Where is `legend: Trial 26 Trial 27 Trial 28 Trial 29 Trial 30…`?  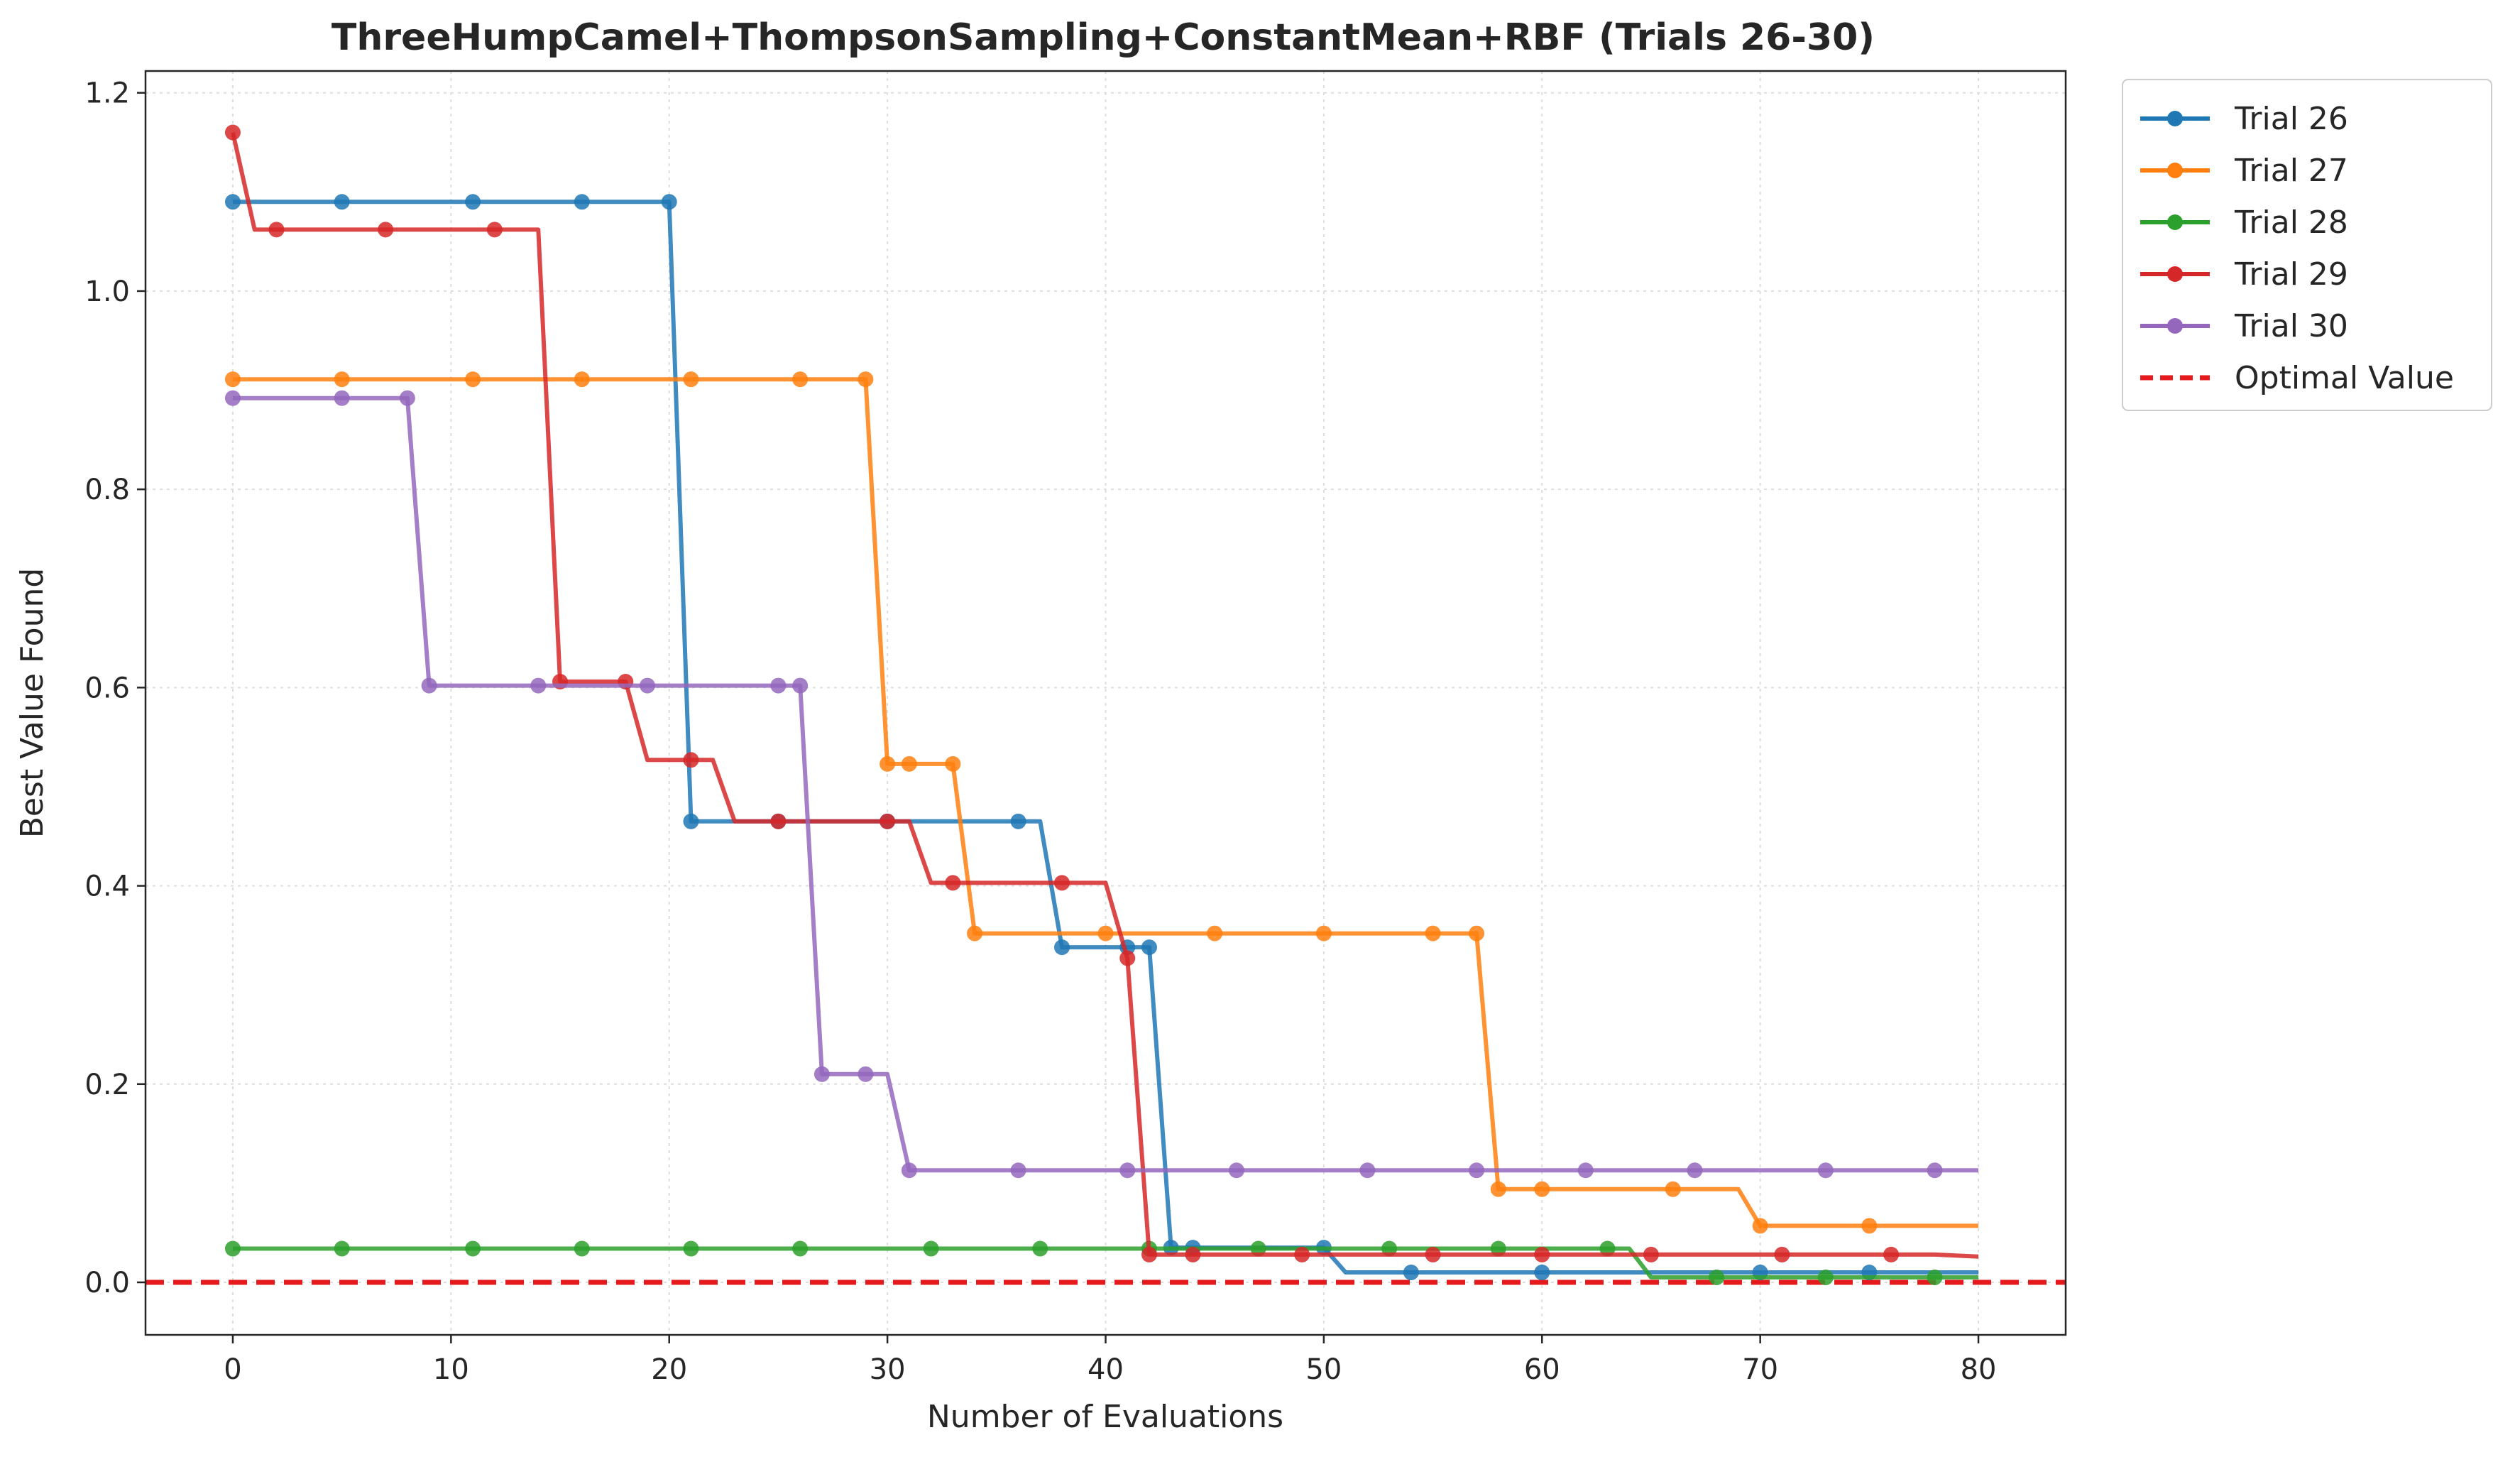
legend: Trial 26 Trial 27 Trial 28 Trial 29 Trial 30… is located at coordinates (2307, 245).